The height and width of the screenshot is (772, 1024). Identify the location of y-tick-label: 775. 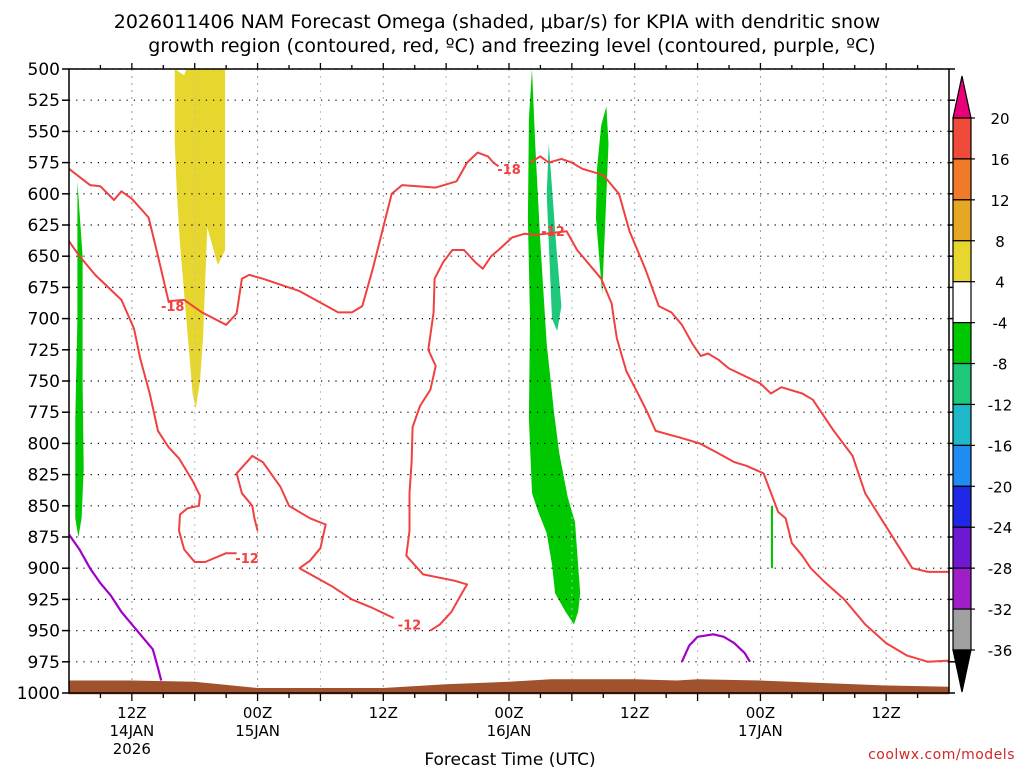
(44, 413).